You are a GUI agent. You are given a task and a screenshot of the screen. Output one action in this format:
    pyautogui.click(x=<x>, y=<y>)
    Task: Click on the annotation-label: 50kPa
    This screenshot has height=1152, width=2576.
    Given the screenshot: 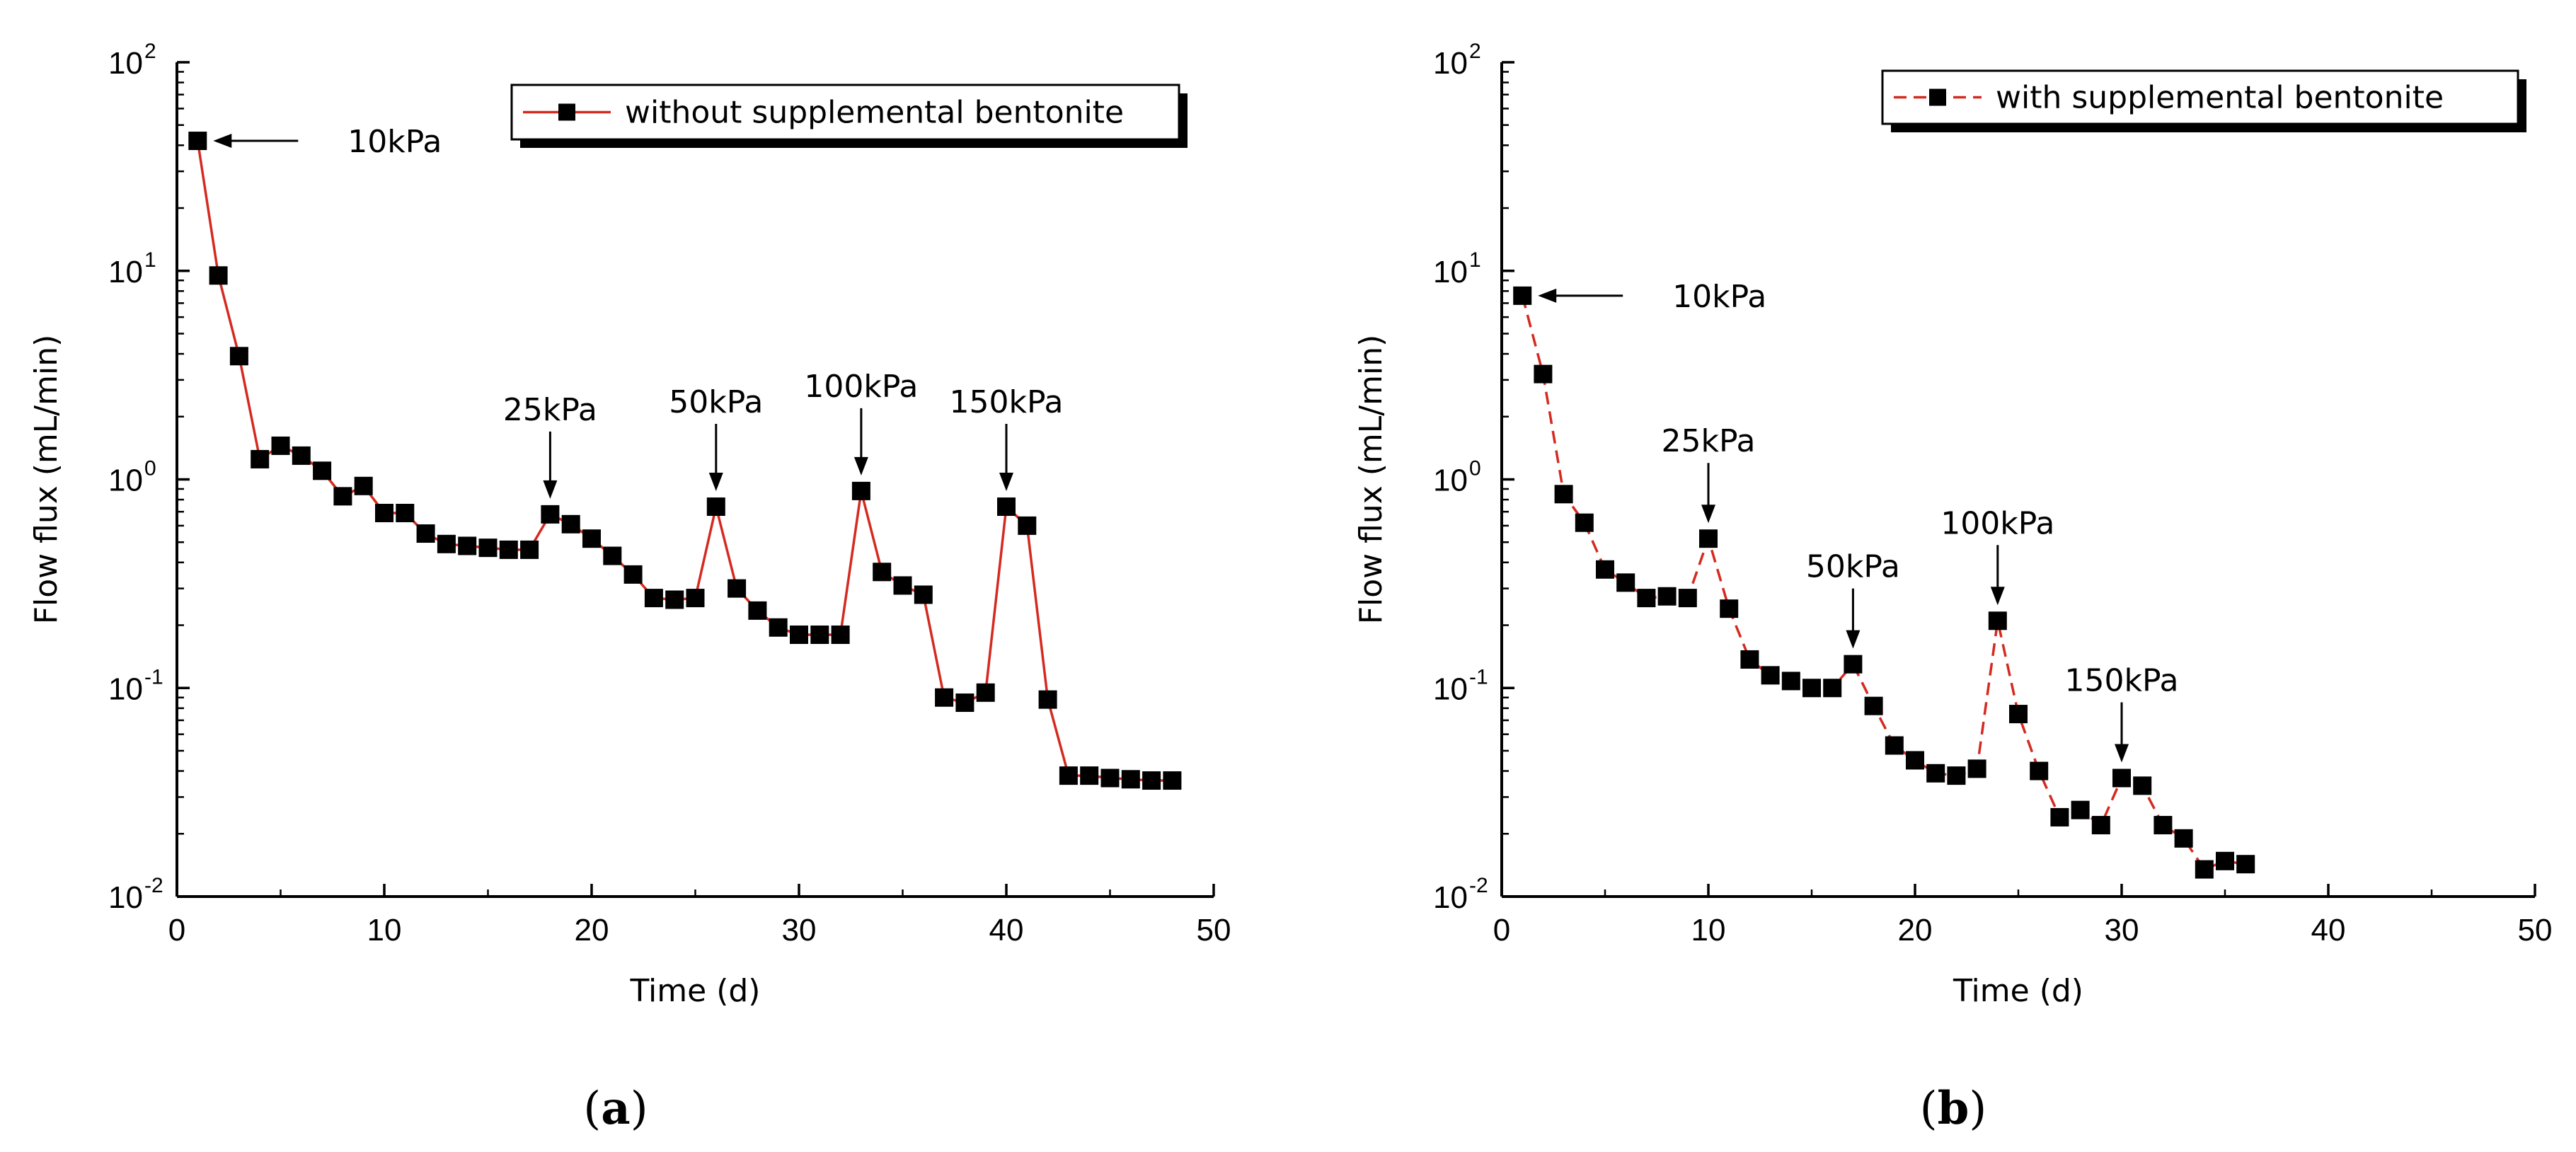 What is the action you would take?
    pyautogui.click(x=1853, y=567)
    